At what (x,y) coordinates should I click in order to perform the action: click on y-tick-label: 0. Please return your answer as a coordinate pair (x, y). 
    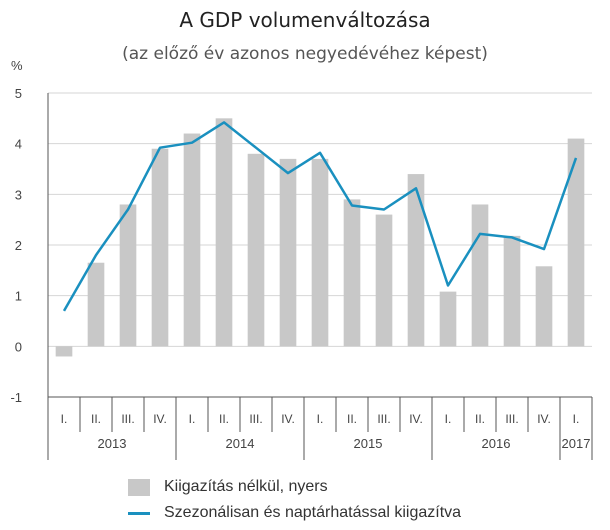
    Looking at the image, I should click on (18, 346).